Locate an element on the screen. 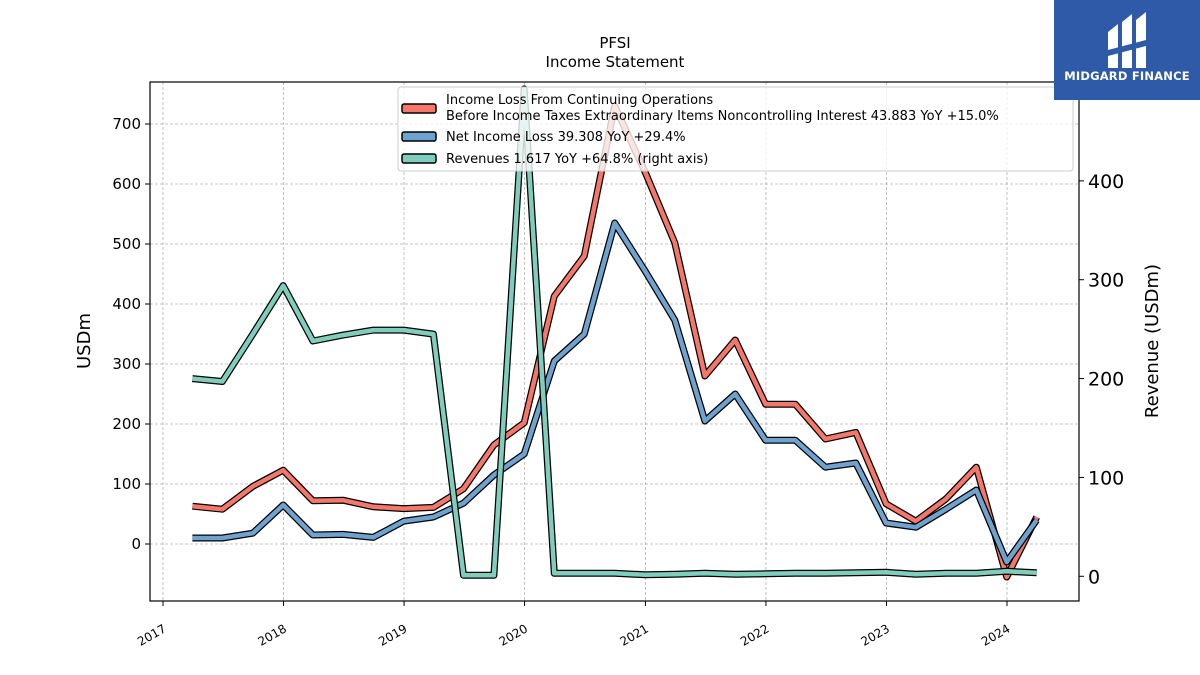  x-tick-label: 2023 is located at coordinates (875, 634).